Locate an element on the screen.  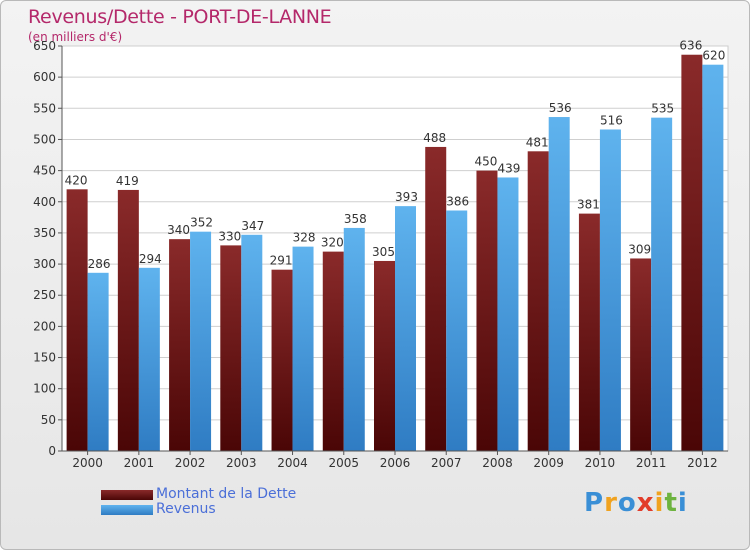
chart-subtitle: (en milliers d'€) is located at coordinates (75, 37).